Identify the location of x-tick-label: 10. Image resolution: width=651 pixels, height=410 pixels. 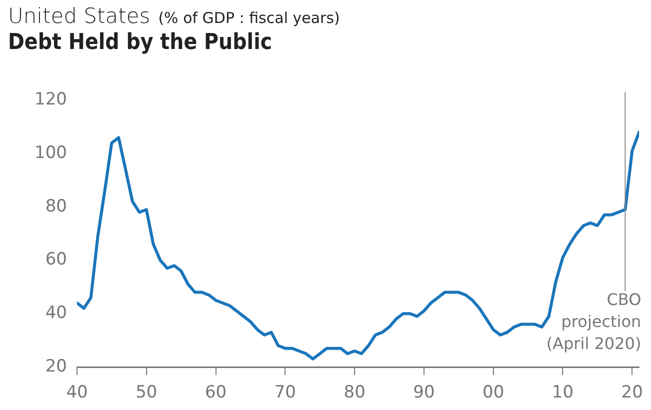
(563, 392).